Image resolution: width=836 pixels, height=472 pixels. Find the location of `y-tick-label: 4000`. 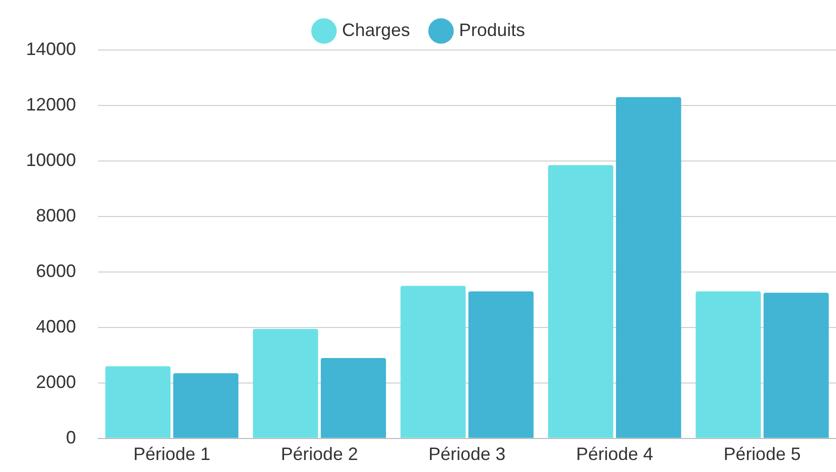

y-tick-label: 4000 is located at coordinates (56, 326).